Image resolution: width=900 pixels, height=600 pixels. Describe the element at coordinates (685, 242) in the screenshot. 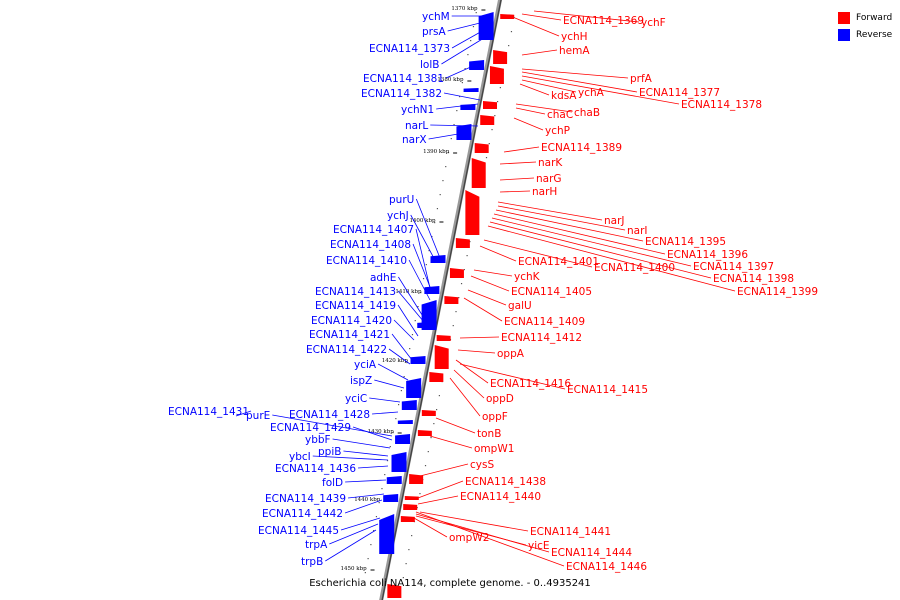

I see `forward-gene-label: ECNA114_1395` at that location.